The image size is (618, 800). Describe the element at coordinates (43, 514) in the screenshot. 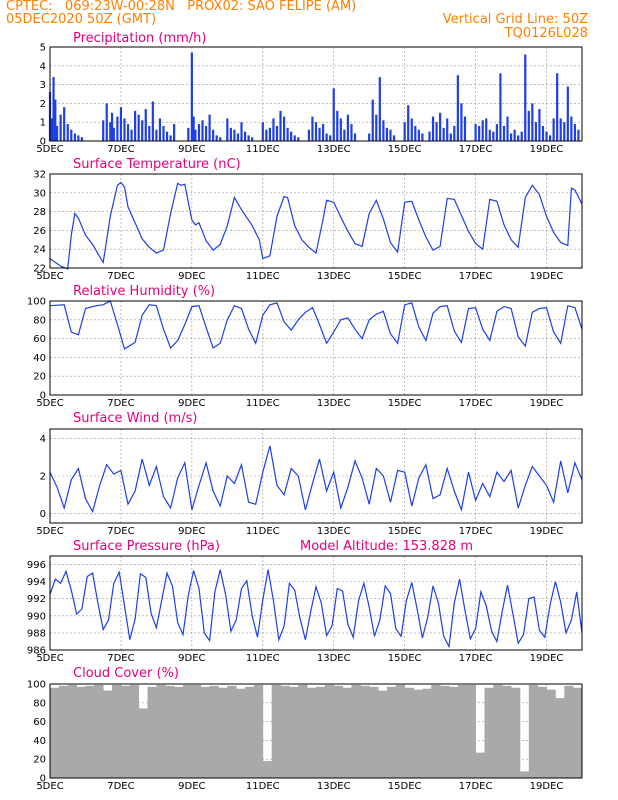

I see `wind-ytick-label: 0` at that location.